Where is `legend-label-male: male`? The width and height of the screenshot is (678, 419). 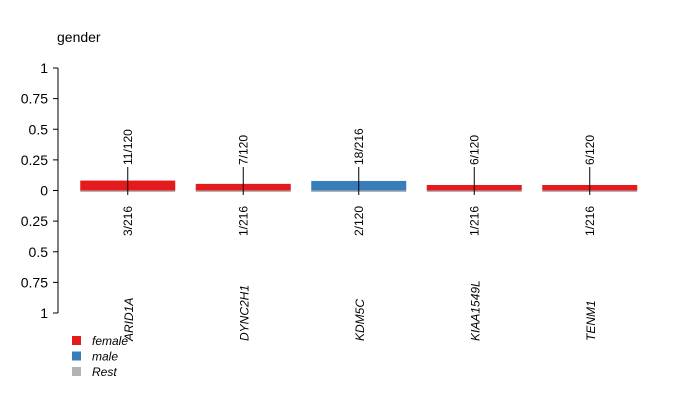 legend-label-male: male is located at coordinates (105, 357).